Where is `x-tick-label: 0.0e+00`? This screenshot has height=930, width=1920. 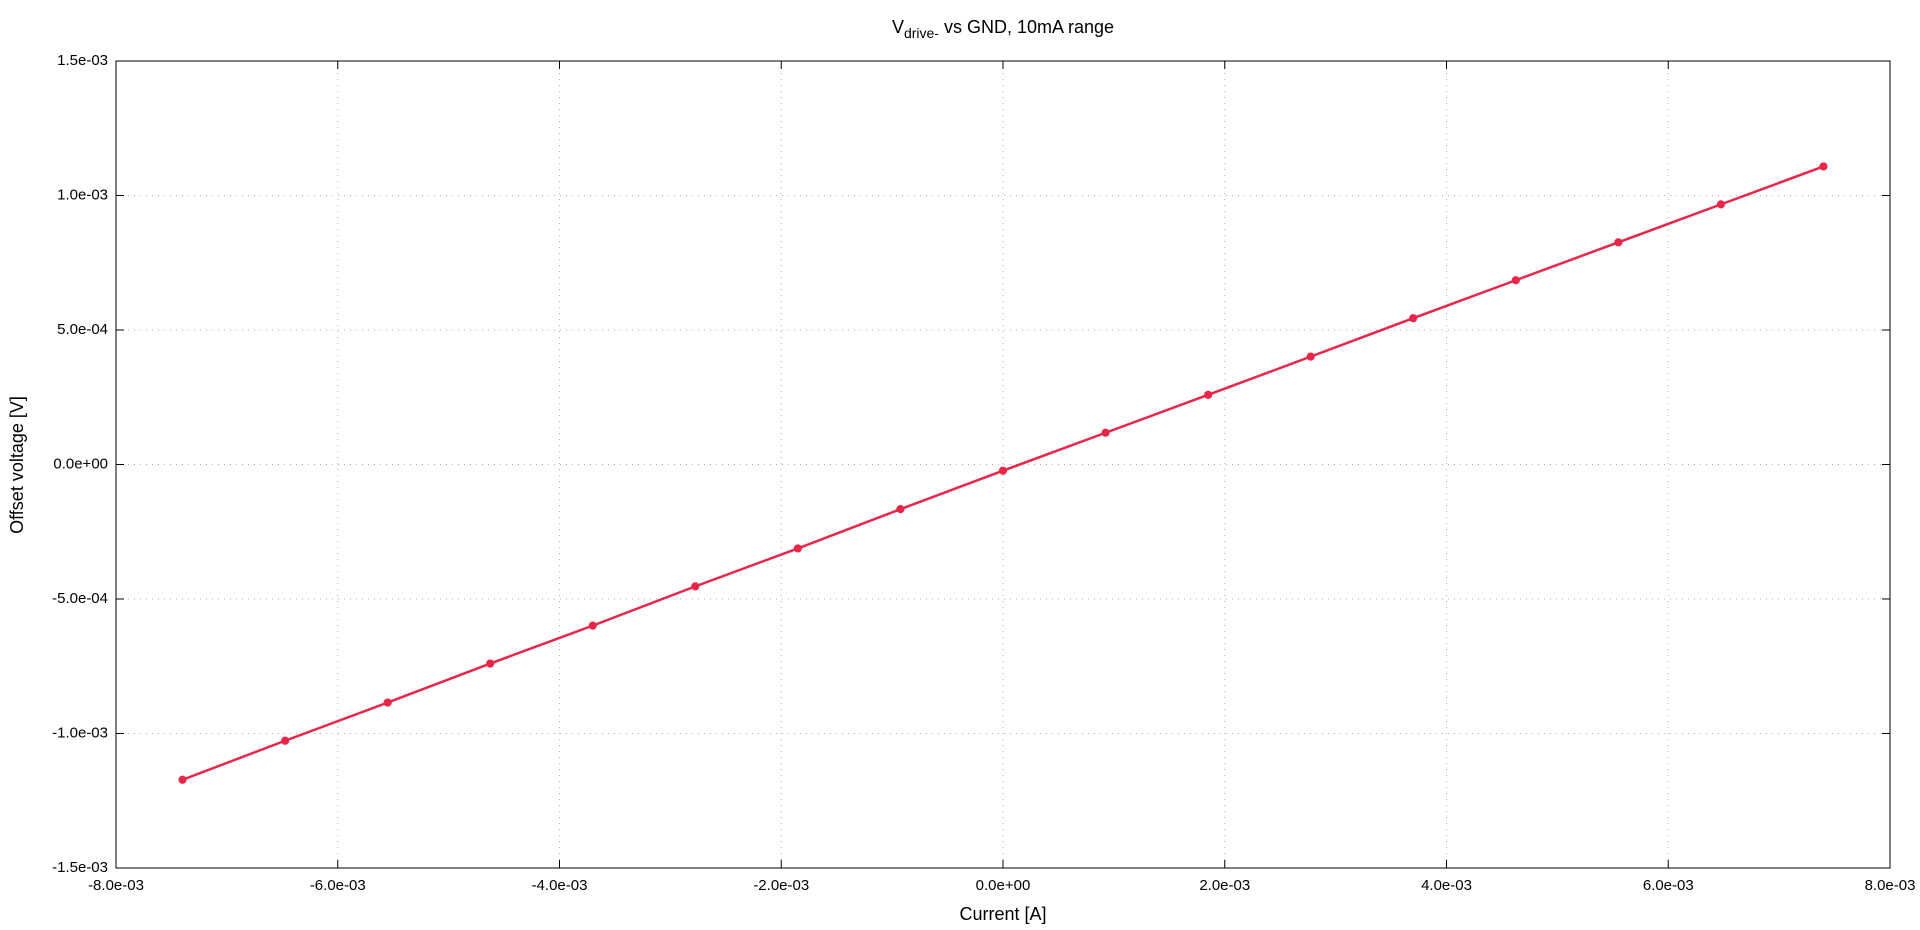
x-tick-label: 0.0e+00 is located at coordinates (1003, 885).